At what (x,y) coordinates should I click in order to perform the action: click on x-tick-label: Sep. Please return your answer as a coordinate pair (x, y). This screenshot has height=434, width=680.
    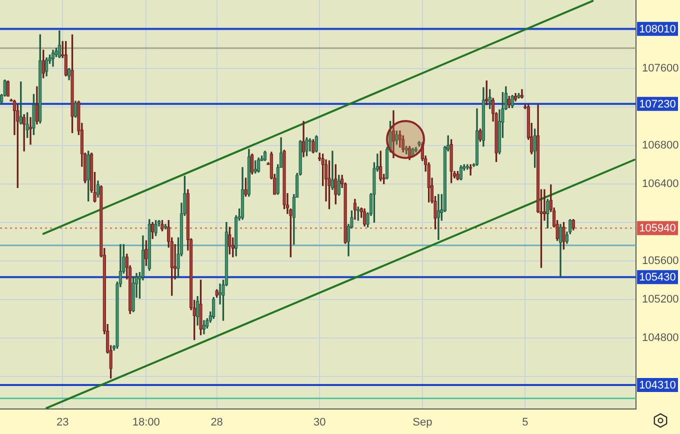
    Looking at the image, I should click on (422, 422).